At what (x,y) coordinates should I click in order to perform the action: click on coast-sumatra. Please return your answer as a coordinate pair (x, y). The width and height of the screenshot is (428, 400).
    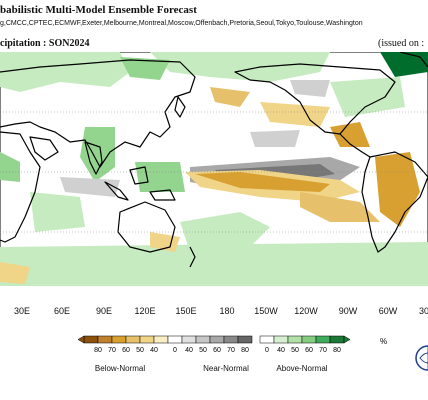
    Looking at the image, I should click on (116, 191).